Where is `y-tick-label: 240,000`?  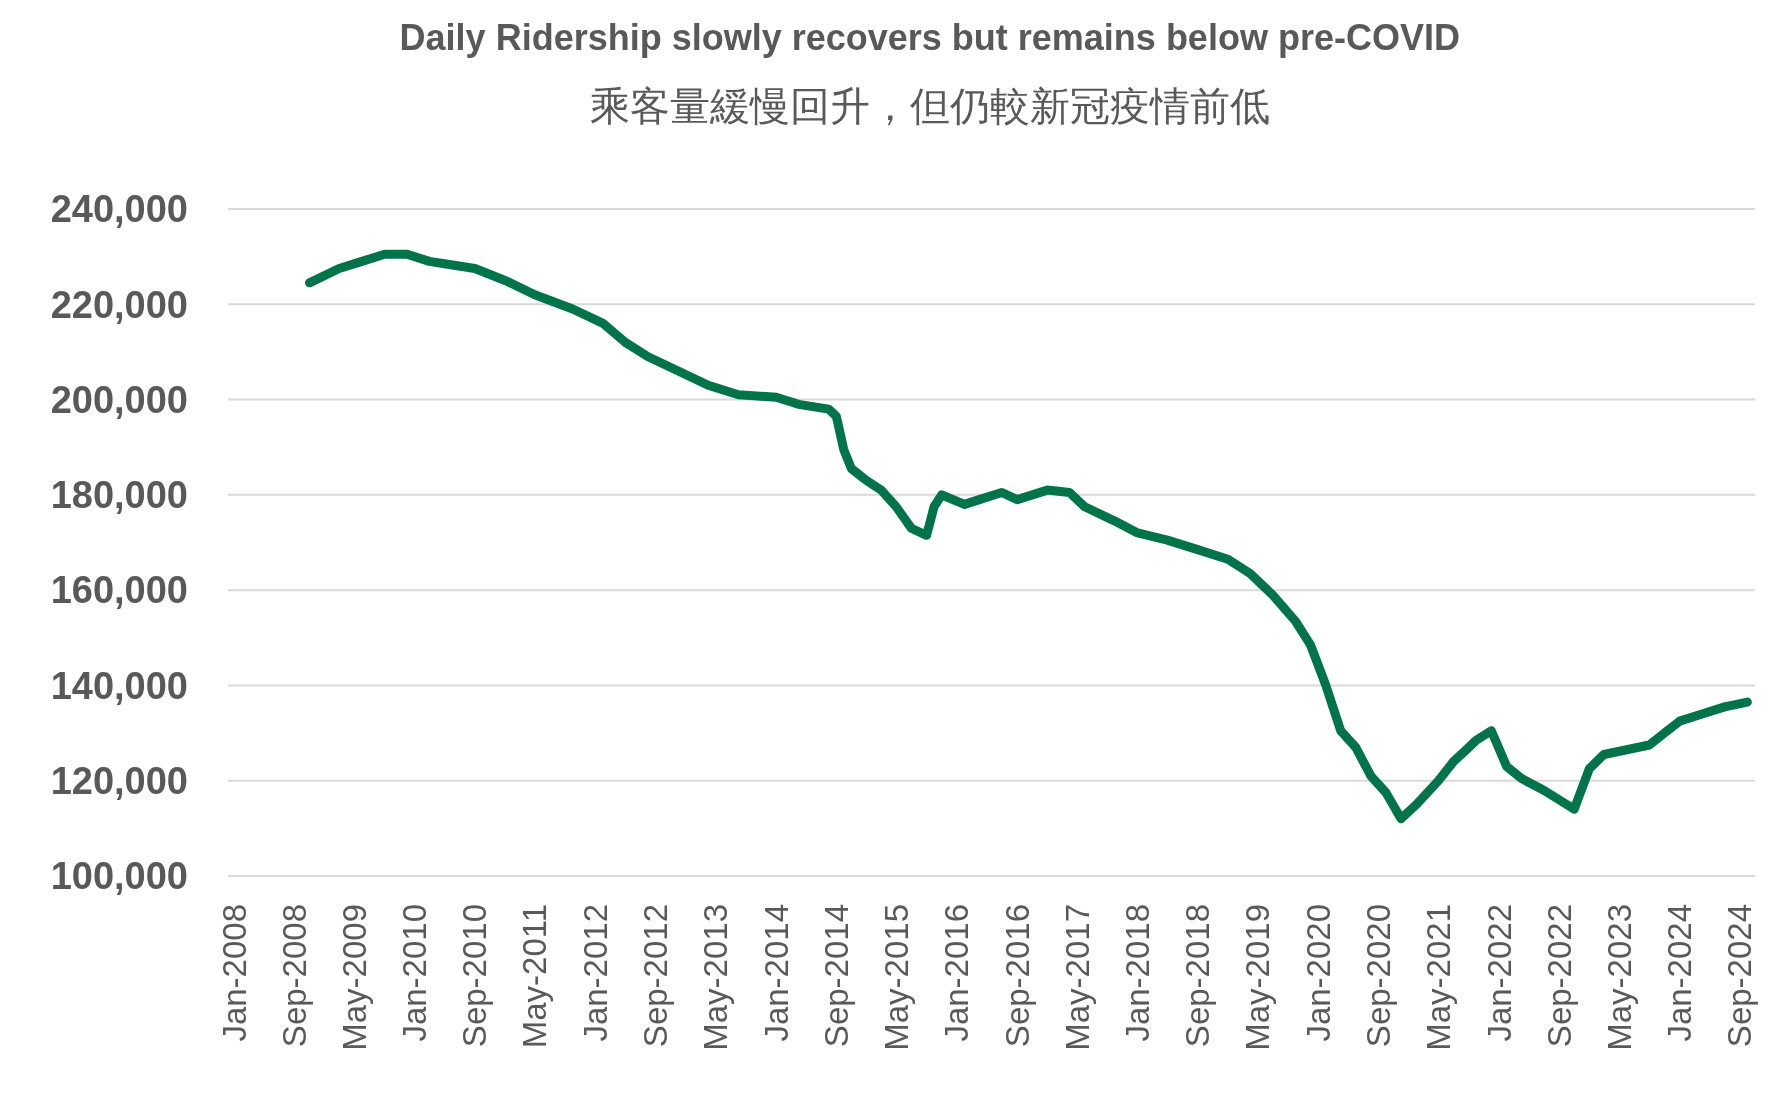 y-tick-label: 240,000 is located at coordinates (119, 209).